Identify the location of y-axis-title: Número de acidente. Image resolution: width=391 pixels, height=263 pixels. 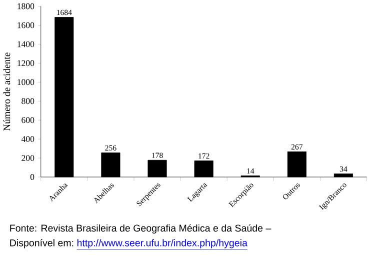
(6, 91).